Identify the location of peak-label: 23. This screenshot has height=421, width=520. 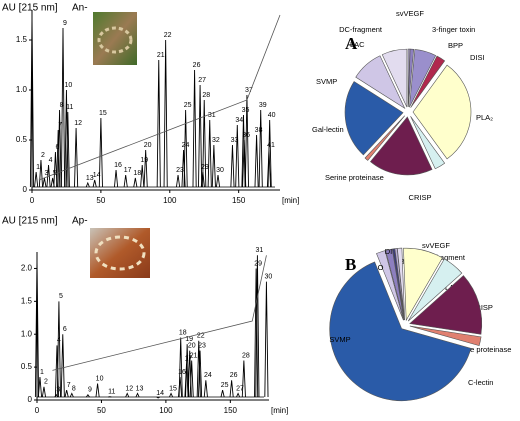
(202, 346).